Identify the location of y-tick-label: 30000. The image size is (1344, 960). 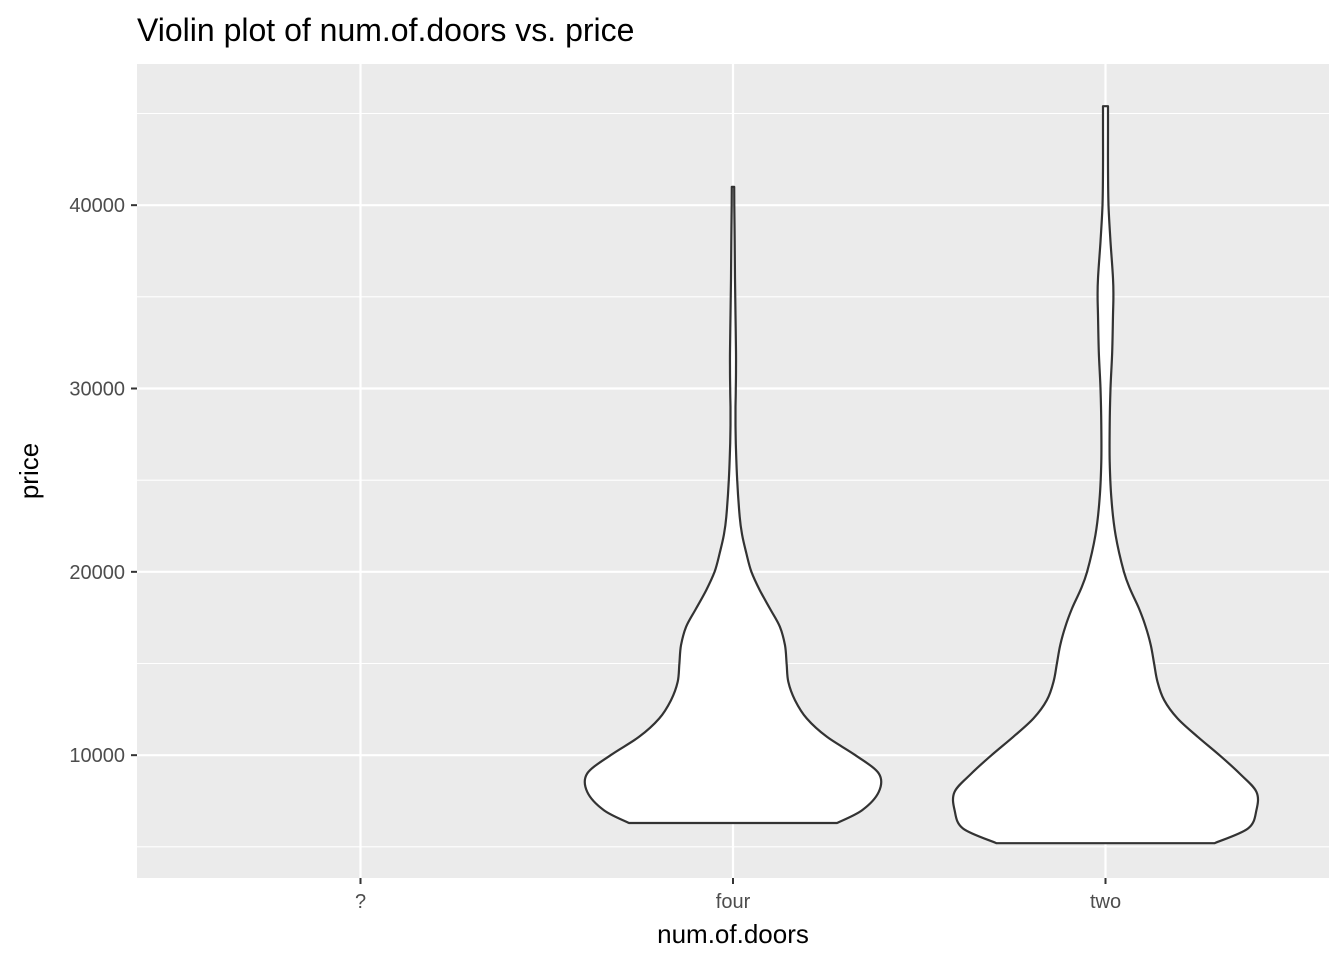
(97, 390).